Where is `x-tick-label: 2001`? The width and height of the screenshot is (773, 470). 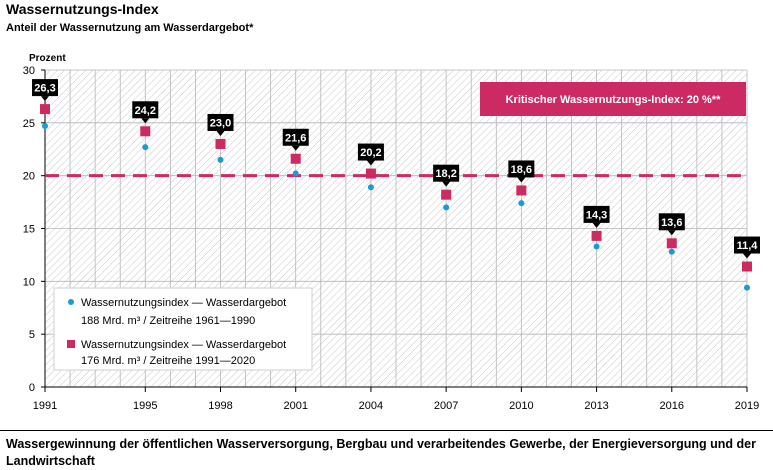 x-tick-label: 2001 is located at coordinates (295, 406).